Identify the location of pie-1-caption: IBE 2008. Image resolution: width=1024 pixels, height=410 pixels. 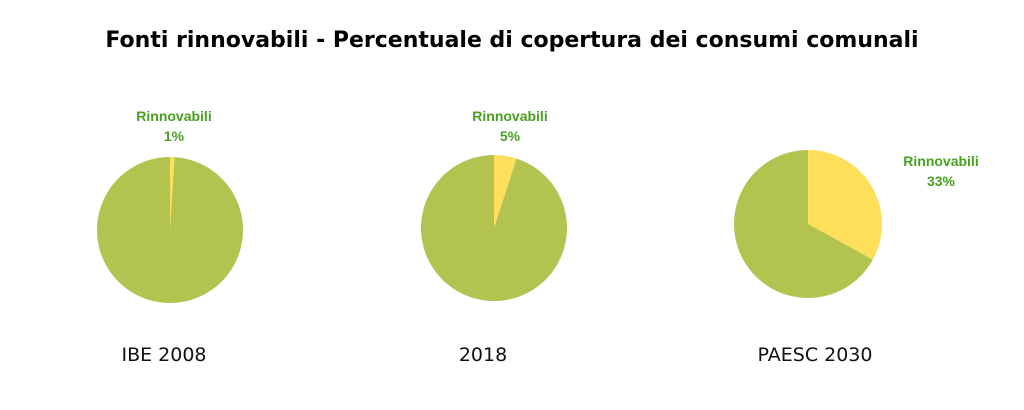
(164, 355).